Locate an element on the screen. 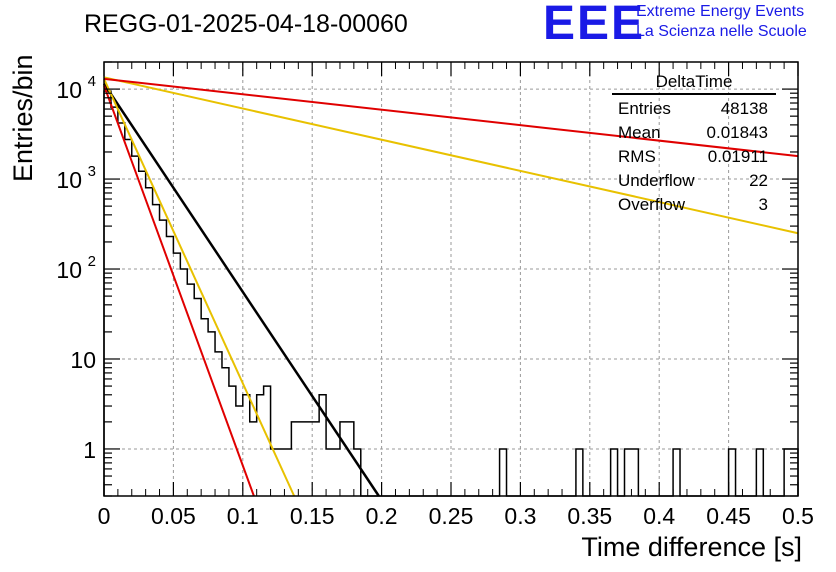 The height and width of the screenshot is (572, 836). stats-label: Underflow is located at coordinates (656, 180).